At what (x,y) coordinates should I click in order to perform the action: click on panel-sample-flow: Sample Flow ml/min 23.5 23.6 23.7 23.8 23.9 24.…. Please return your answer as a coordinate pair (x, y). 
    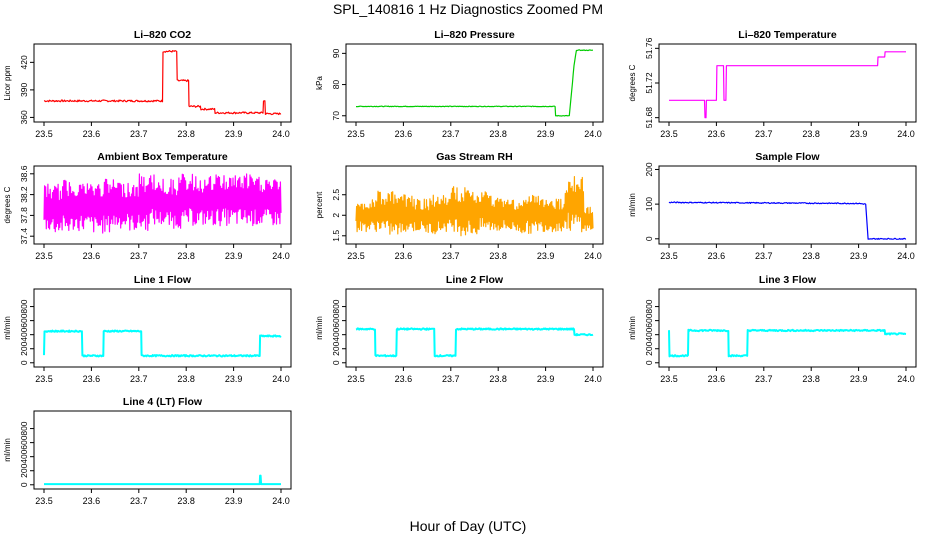
    Looking at the image, I should click on (772, 206).